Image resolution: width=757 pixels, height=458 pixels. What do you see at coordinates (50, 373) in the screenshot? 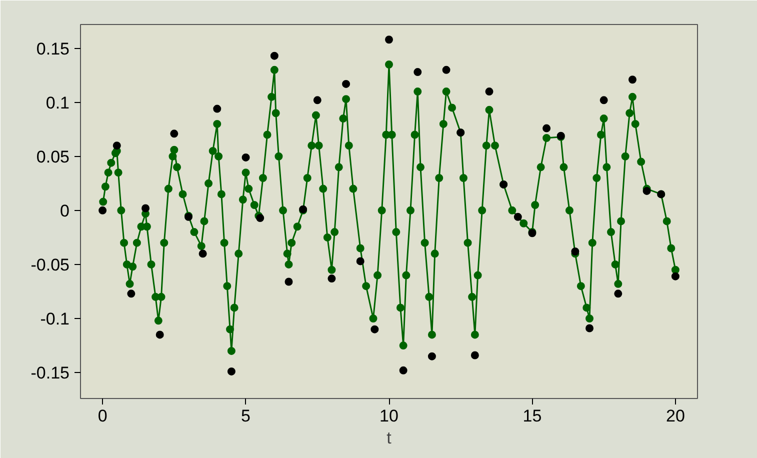
I see `y-tick-label: -0.15` at bounding box center [50, 373].